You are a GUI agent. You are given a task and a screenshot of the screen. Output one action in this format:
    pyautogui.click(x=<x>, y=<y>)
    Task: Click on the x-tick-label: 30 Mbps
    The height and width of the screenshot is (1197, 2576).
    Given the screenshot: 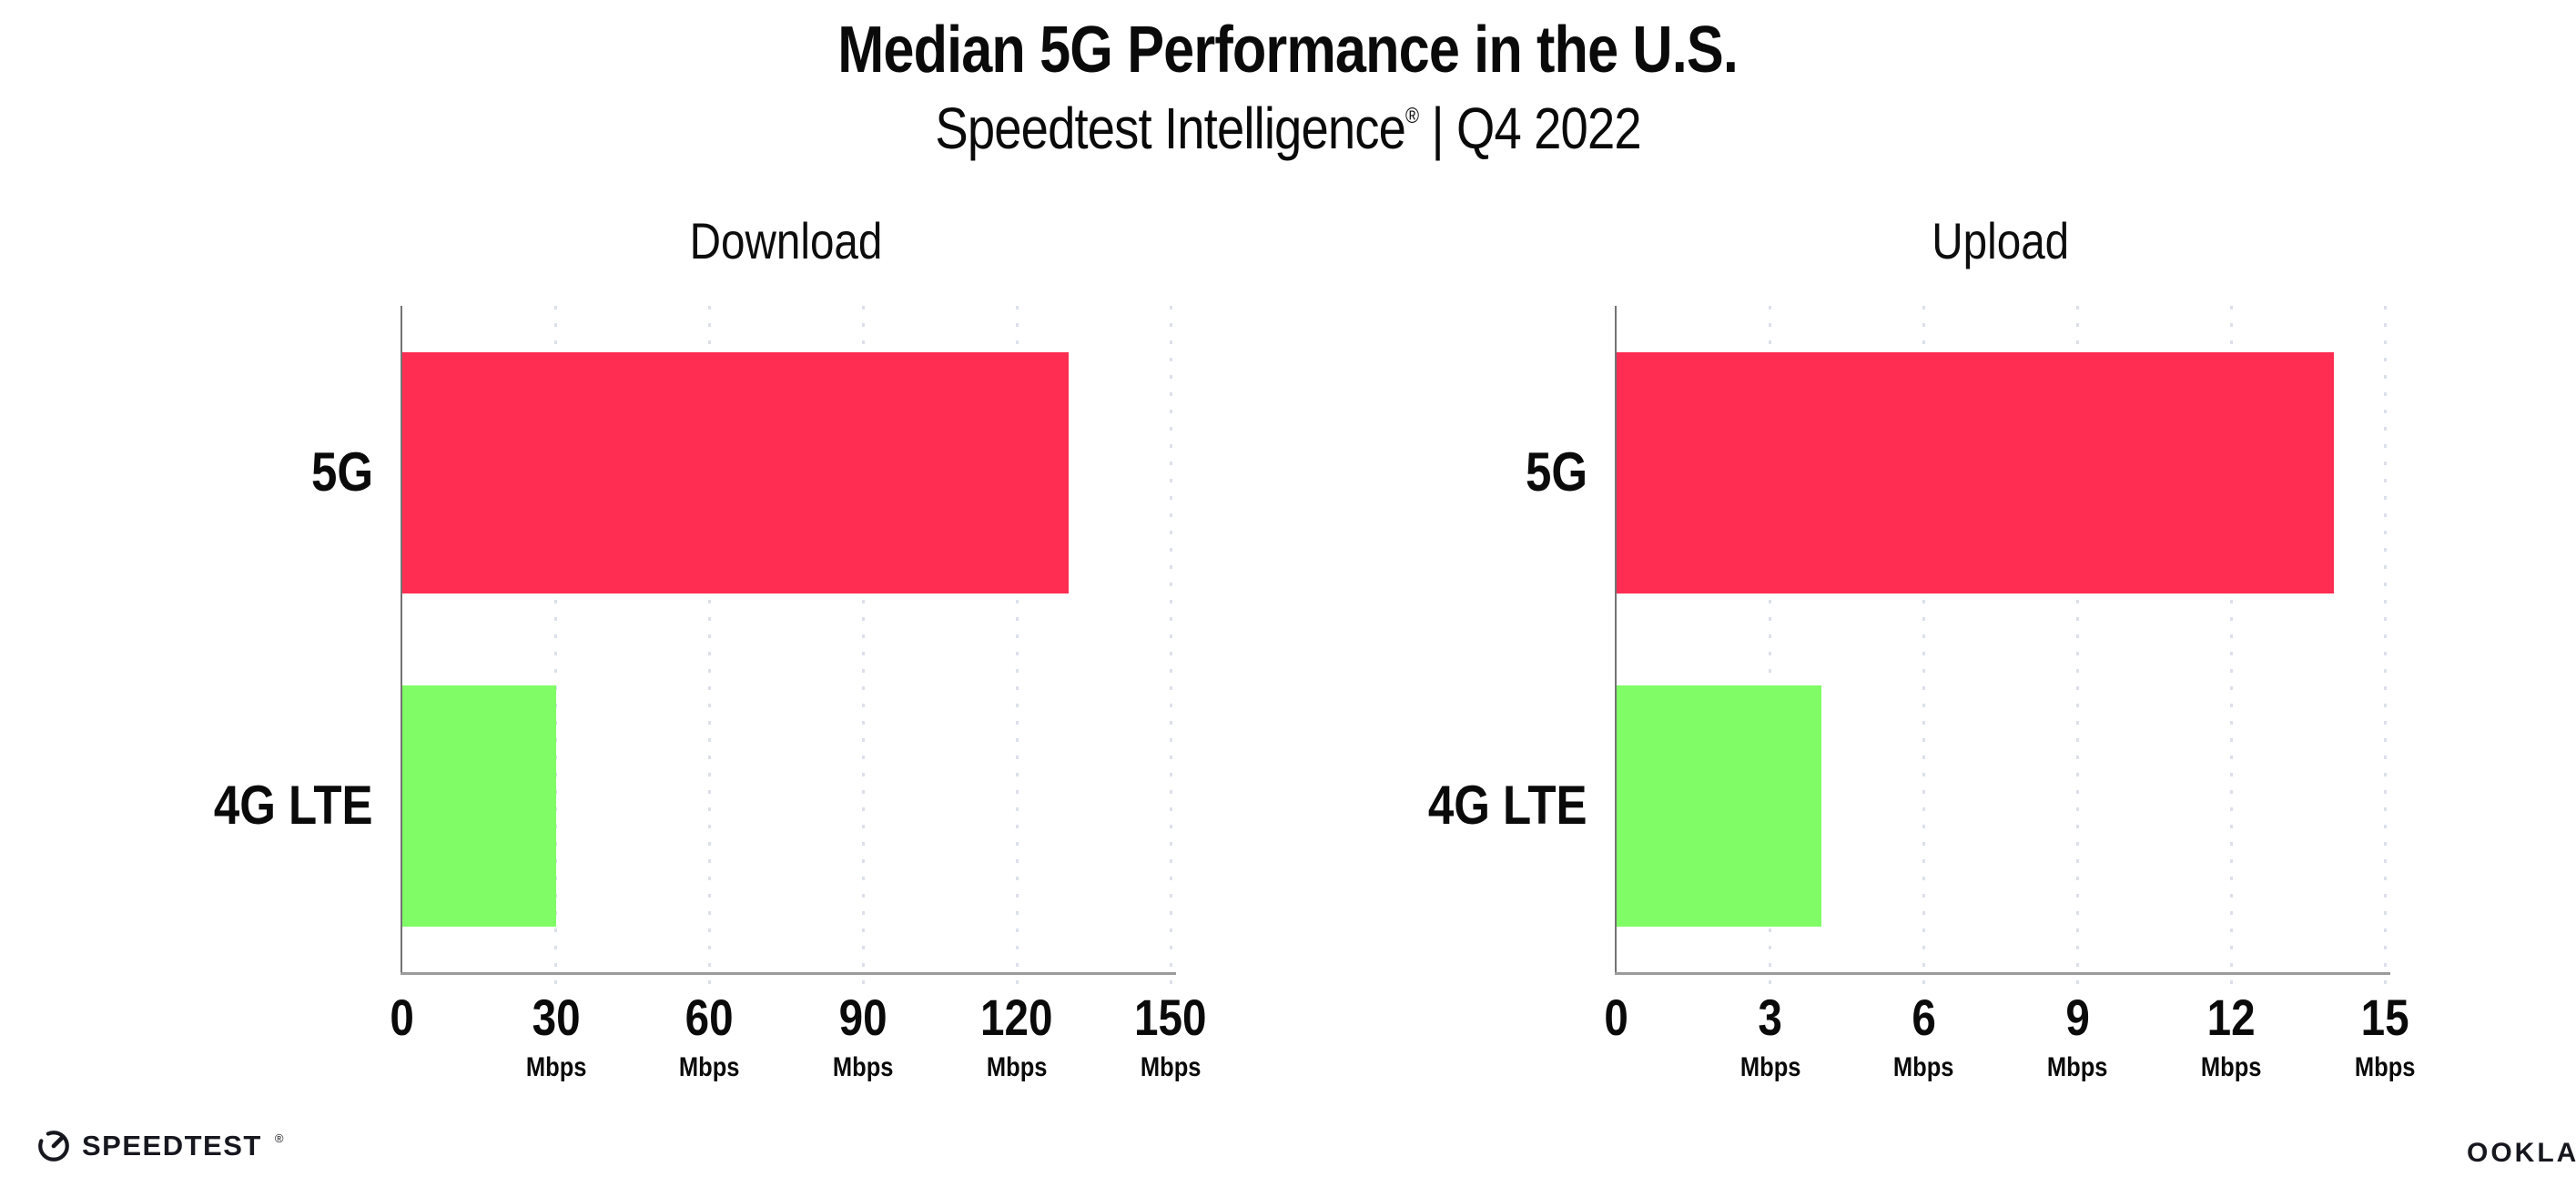 What is the action you would take?
    pyautogui.click(x=556, y=1036)
    